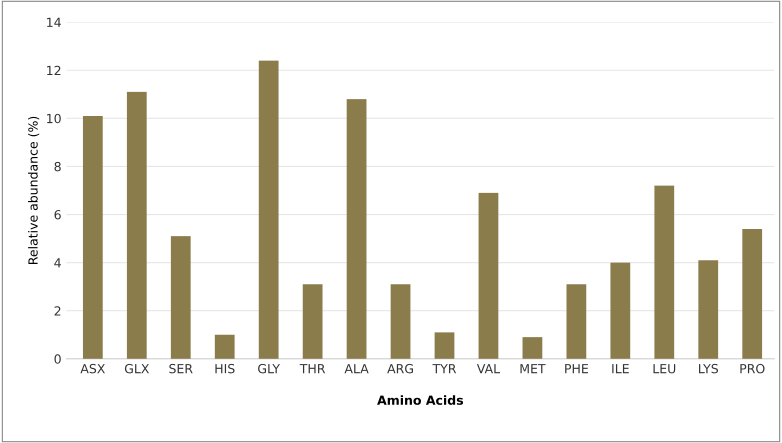  What do you see at coordinates (57, 311) in the screenshot?
I see `y-tick-label: 2` at bounding box center [57, 311].